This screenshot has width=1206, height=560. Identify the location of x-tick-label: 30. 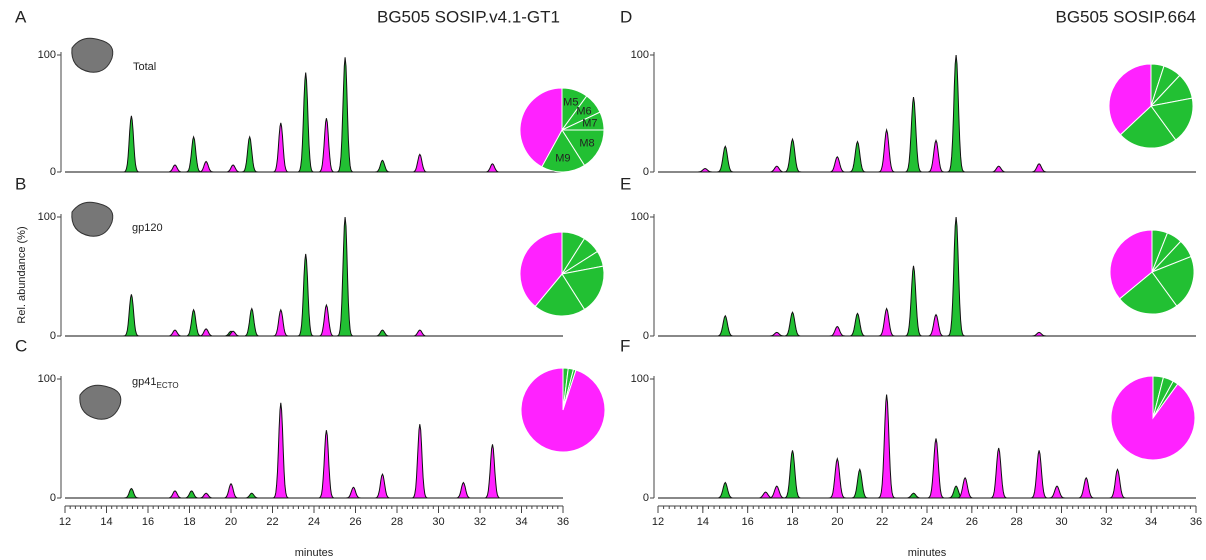
(438, 522).